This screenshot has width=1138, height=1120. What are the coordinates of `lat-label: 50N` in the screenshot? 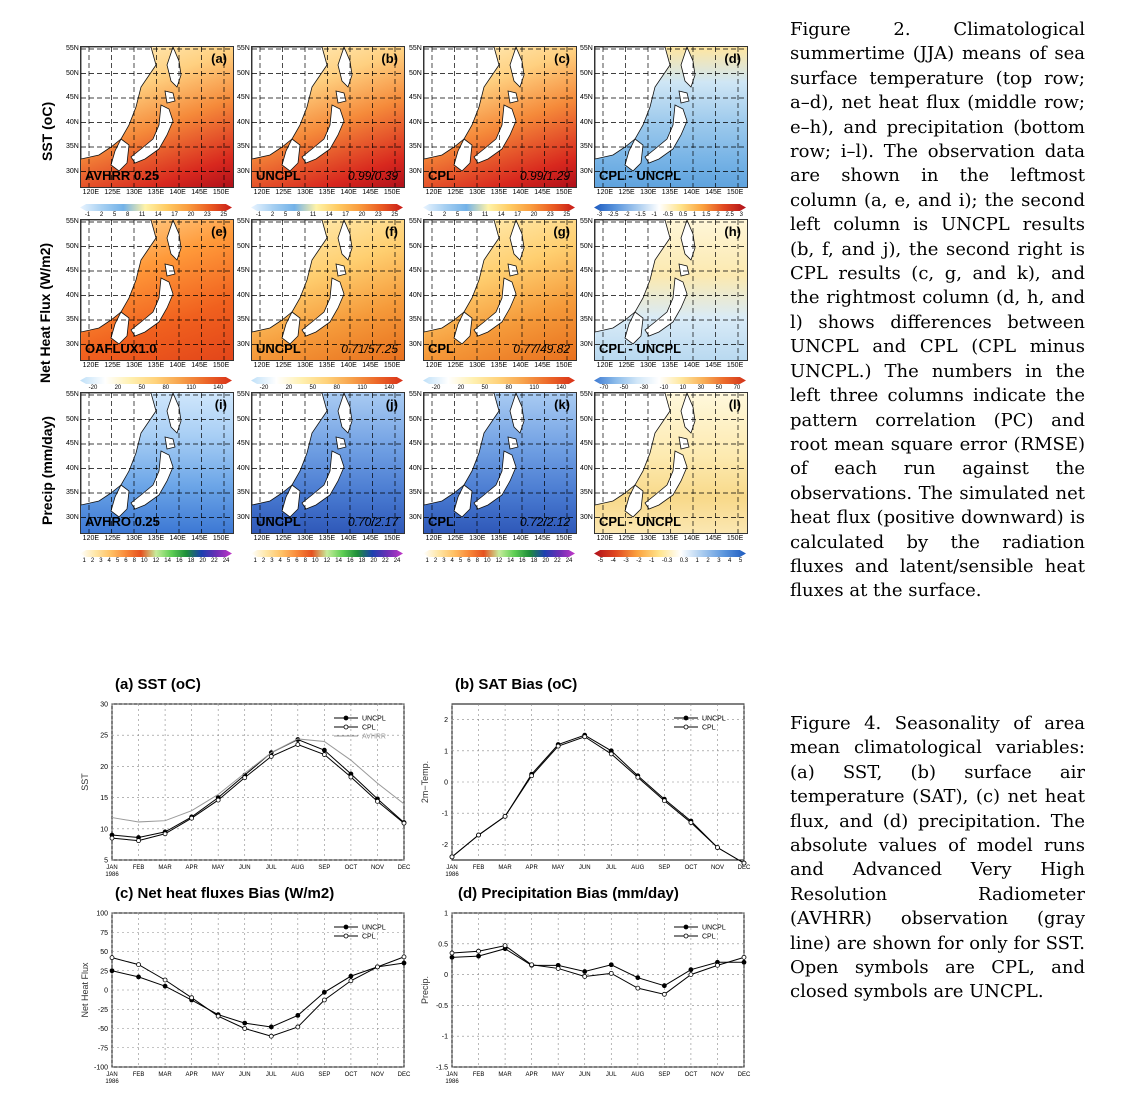 It's located at (415, 419).